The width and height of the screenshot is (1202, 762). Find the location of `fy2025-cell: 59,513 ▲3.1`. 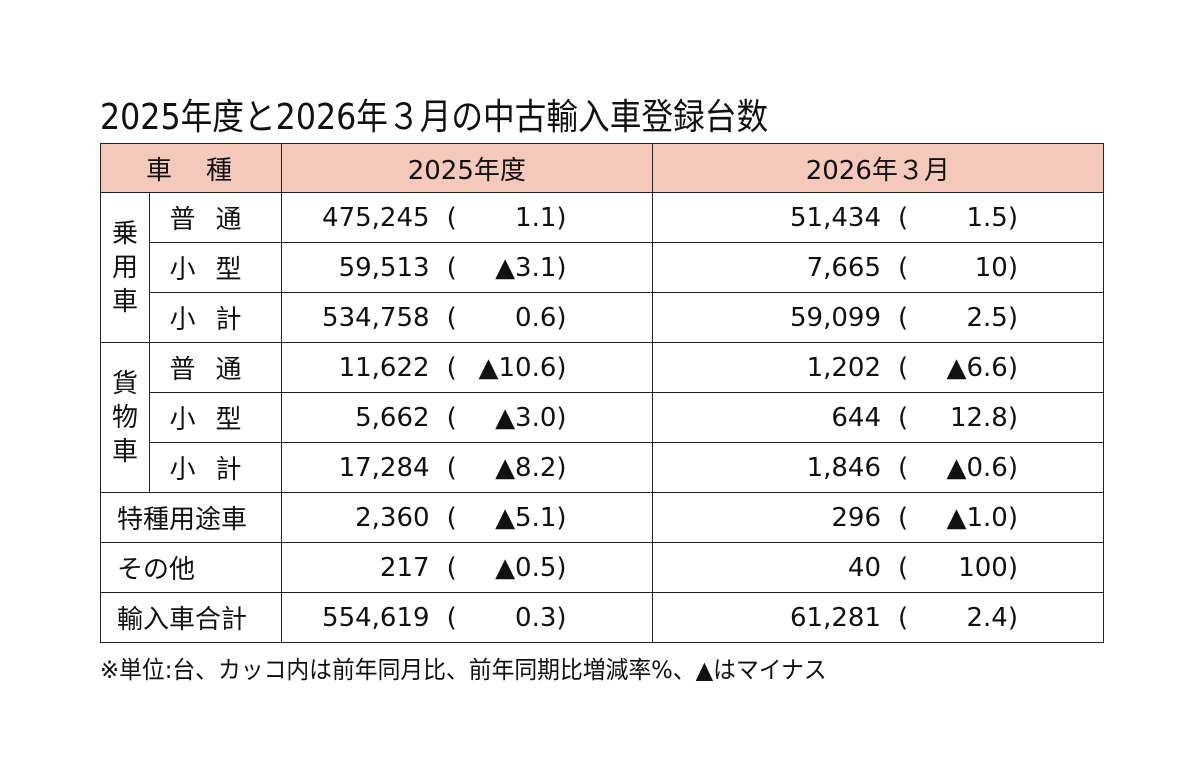

fy2025-cell: 59,513 ▲3.1 is located at coordinates (467, 267).